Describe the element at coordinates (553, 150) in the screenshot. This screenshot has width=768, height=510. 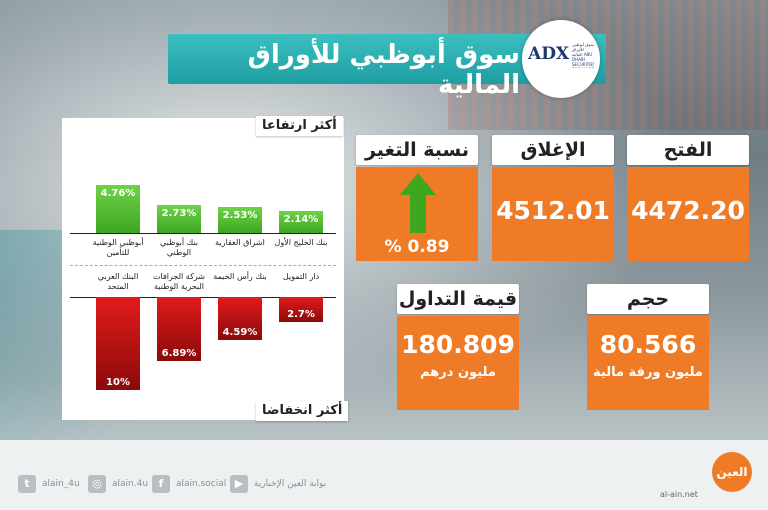
I see `close-label: الإغلاق` at that location.